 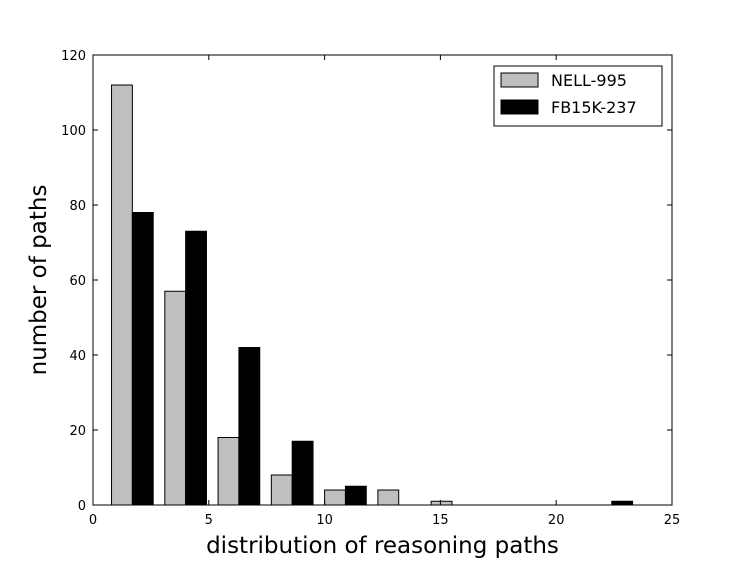 What do you see at coordinates (77, 356) in the screenshot?
I see `y-tick-label-40: 40` at bounding box center [77, 356].